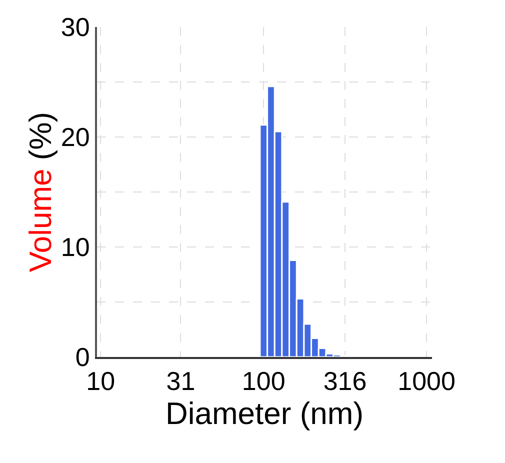  What do you see at coordinates (181, 381) in the screenshot?
I see `x-tick-label: 31` at bounding box center [181, 381].